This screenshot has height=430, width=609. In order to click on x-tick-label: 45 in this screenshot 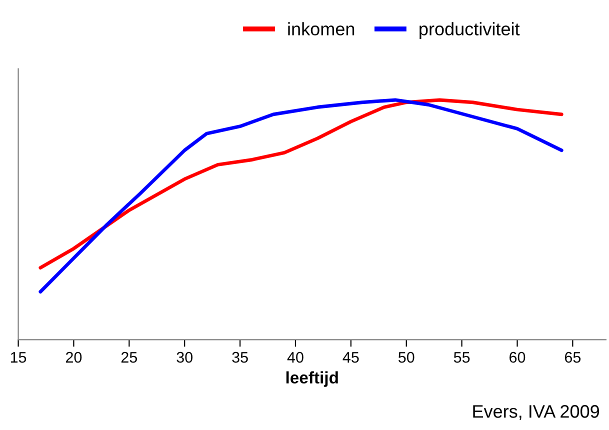, I will do `click(350, 357)`.